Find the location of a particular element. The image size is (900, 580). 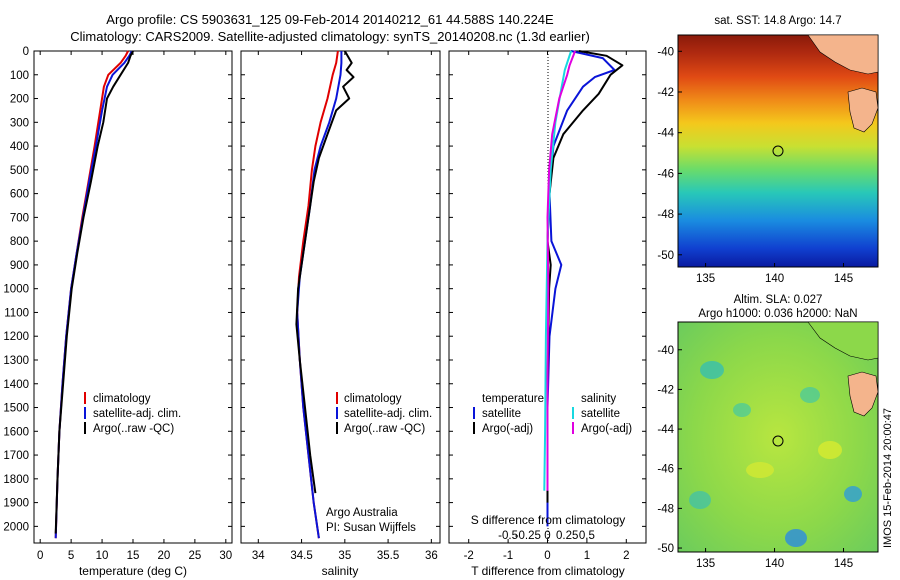

y-tick-label: 800 is located at coordinates (19, 242).